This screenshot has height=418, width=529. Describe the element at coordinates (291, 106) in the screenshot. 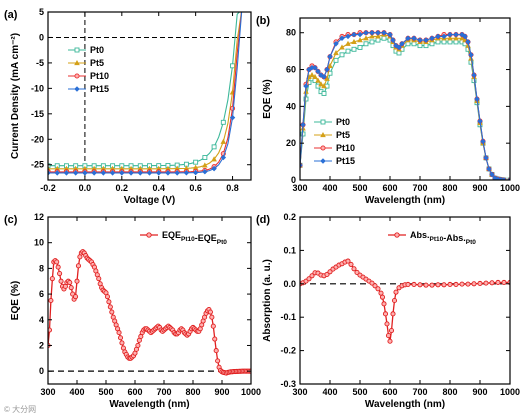

I see `y-tick-label: 40` at that location.